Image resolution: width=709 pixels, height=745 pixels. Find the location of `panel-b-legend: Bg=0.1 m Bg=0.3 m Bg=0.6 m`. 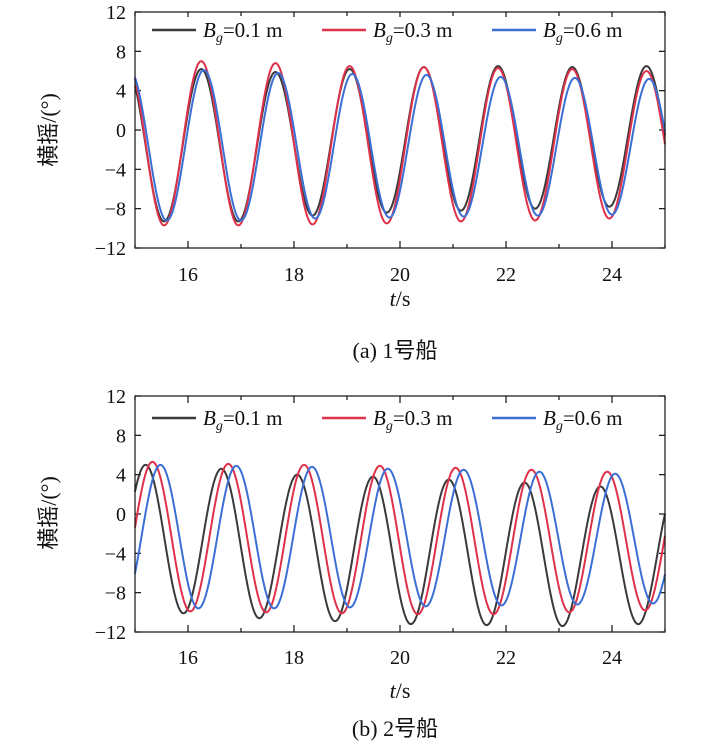

panel-b-legend: Bg=0.1 m Bg=0.3 m Bg=0.6 m is located at coordinates (398, 419).